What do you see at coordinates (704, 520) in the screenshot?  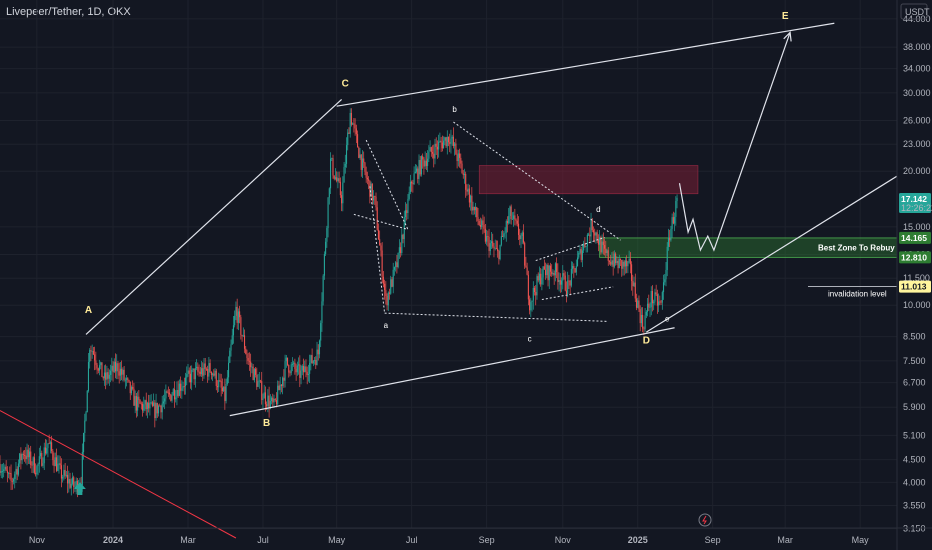 I see `lightning-bolt-icon` at bounding box center [704, 520].